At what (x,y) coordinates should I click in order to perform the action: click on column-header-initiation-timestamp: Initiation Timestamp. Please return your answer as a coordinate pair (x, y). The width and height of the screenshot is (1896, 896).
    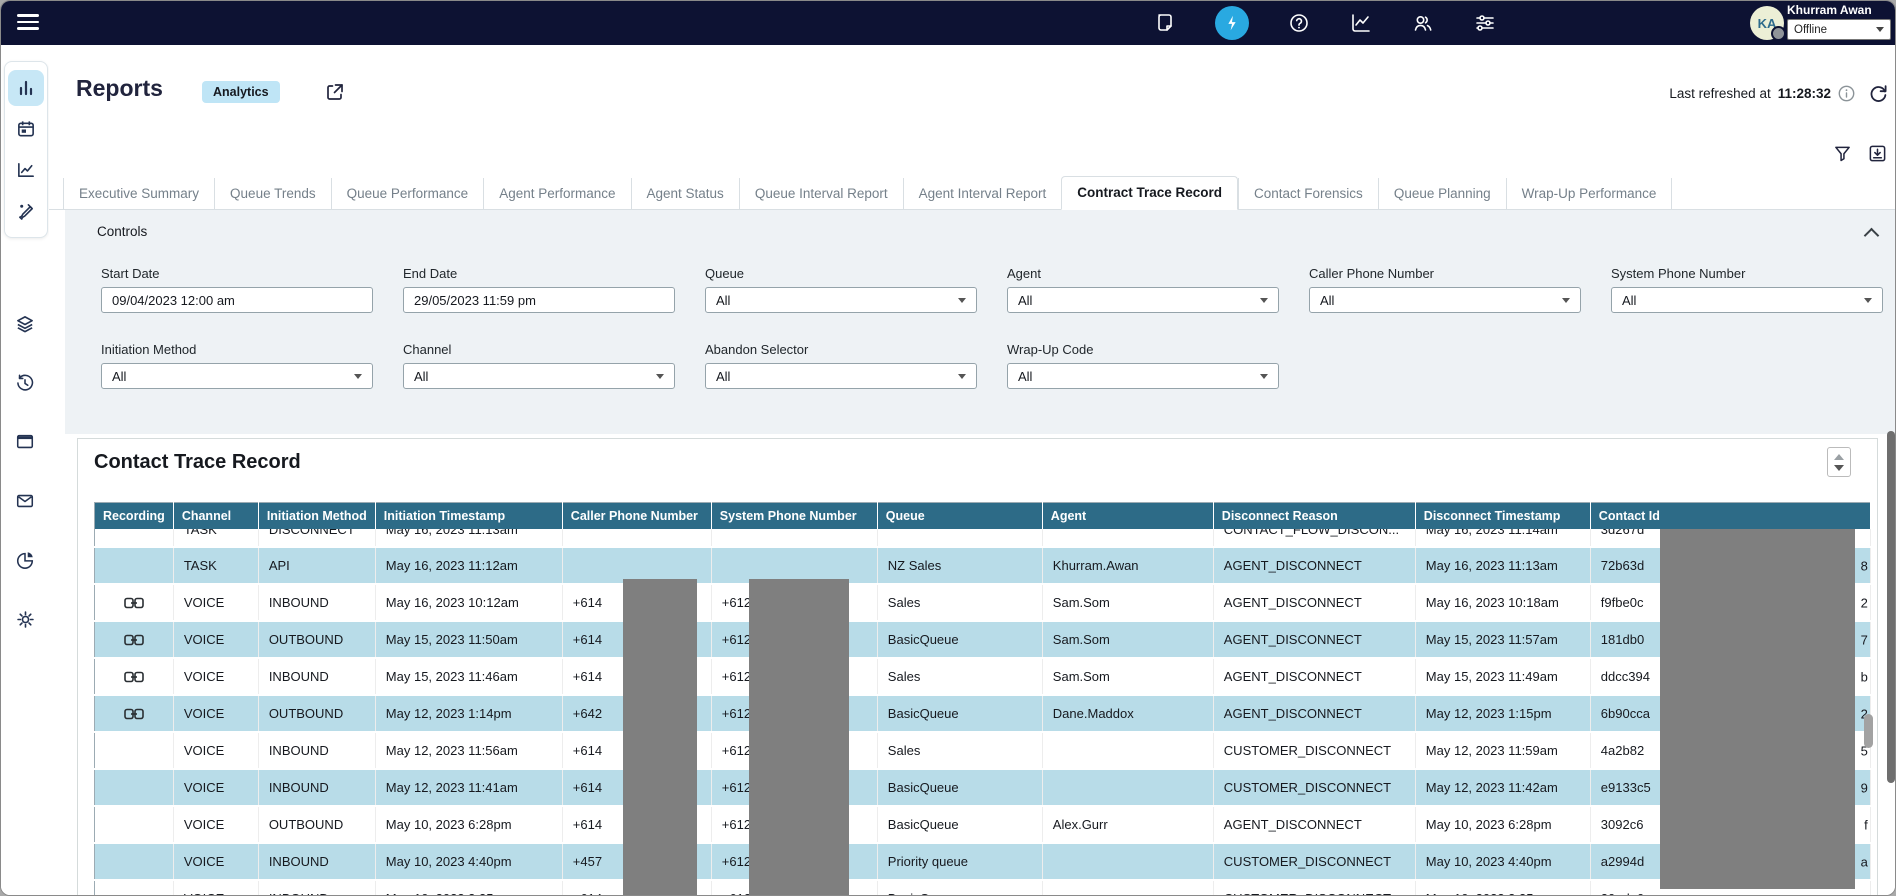
    Looking at the image, I should click on (469, 515).